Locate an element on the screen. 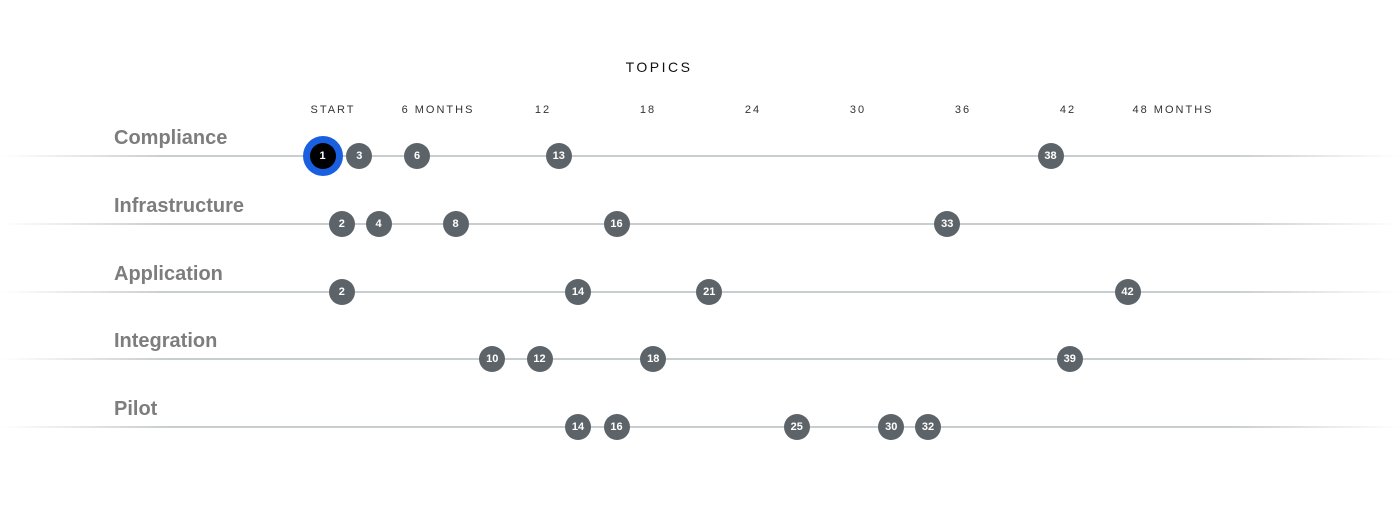 The height and width of the screenshot is (520, 1400). topic-marker: 4 is located at coordinates (378, 223).